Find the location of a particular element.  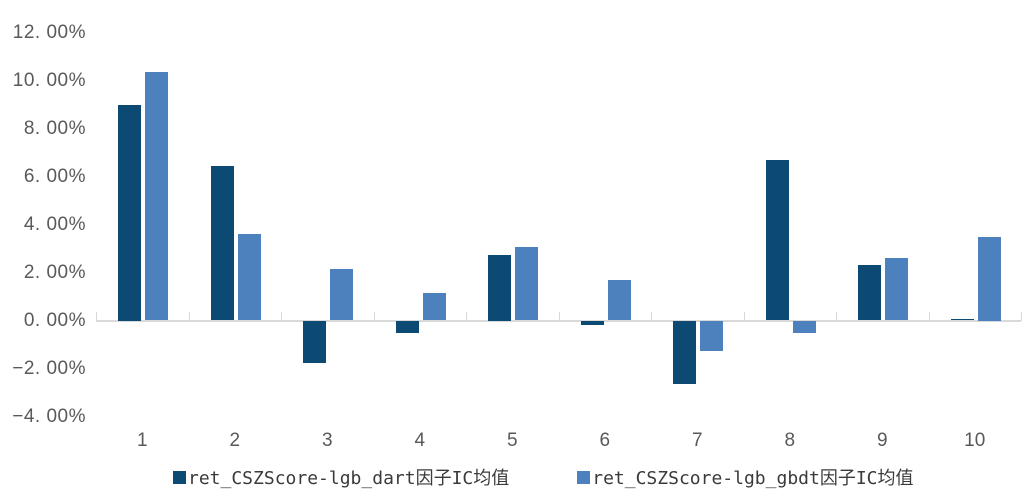

y-tick-label: 4. 00% is located at coordinates (54, 224).